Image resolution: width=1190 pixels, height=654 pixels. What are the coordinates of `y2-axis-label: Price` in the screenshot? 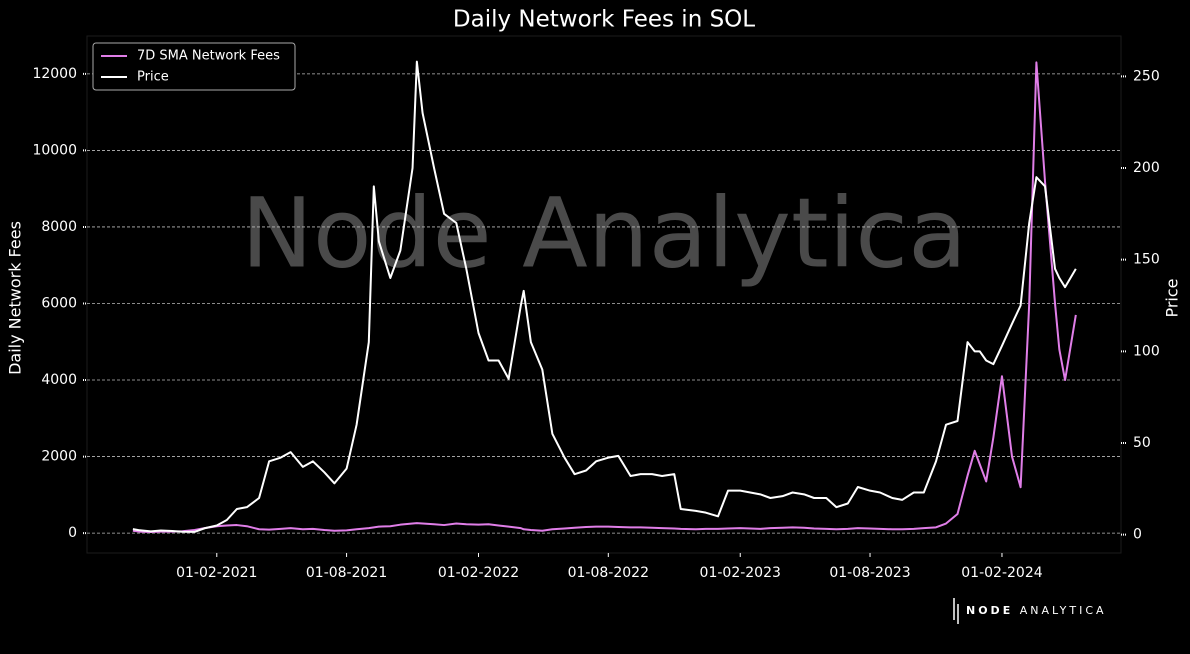 It's located at (1172, 297).